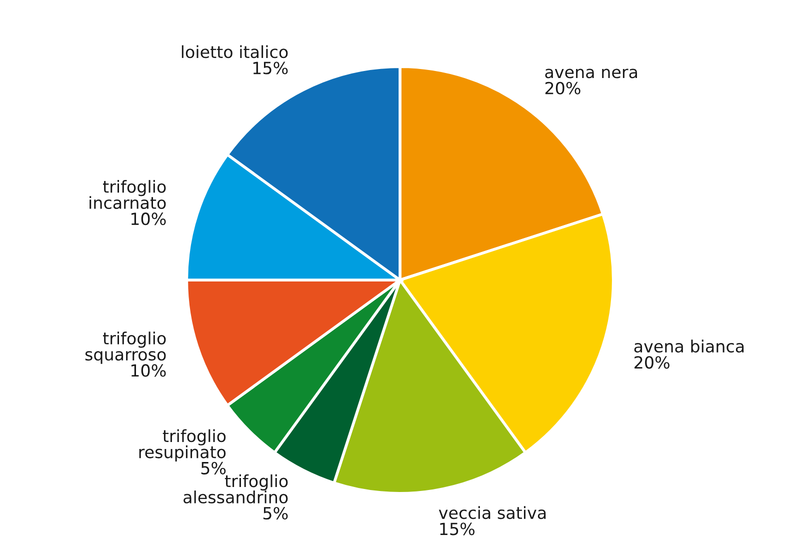  Describe the element at coordinates (591, 73) in the screenshot. I see `slice-label: avena nera` at that location.